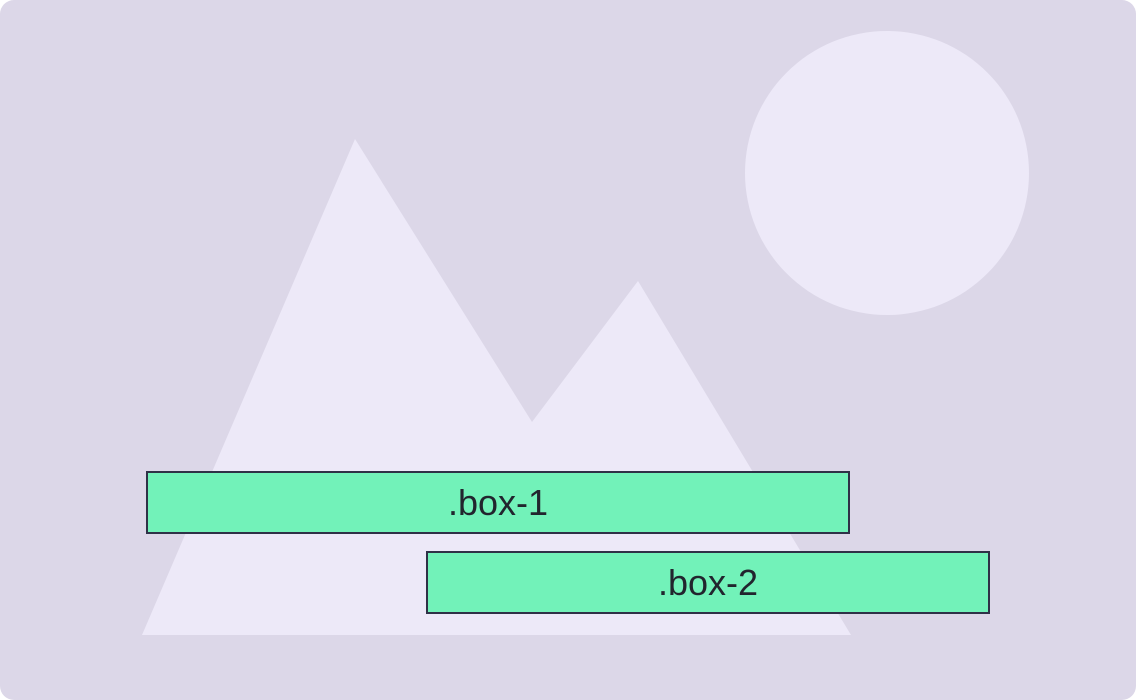 This screenshot has width=1136, height=700. What do you see at coordinates (887, 173) in the screenshot?
I see `sun-shape` at bounding box center [887, 173].